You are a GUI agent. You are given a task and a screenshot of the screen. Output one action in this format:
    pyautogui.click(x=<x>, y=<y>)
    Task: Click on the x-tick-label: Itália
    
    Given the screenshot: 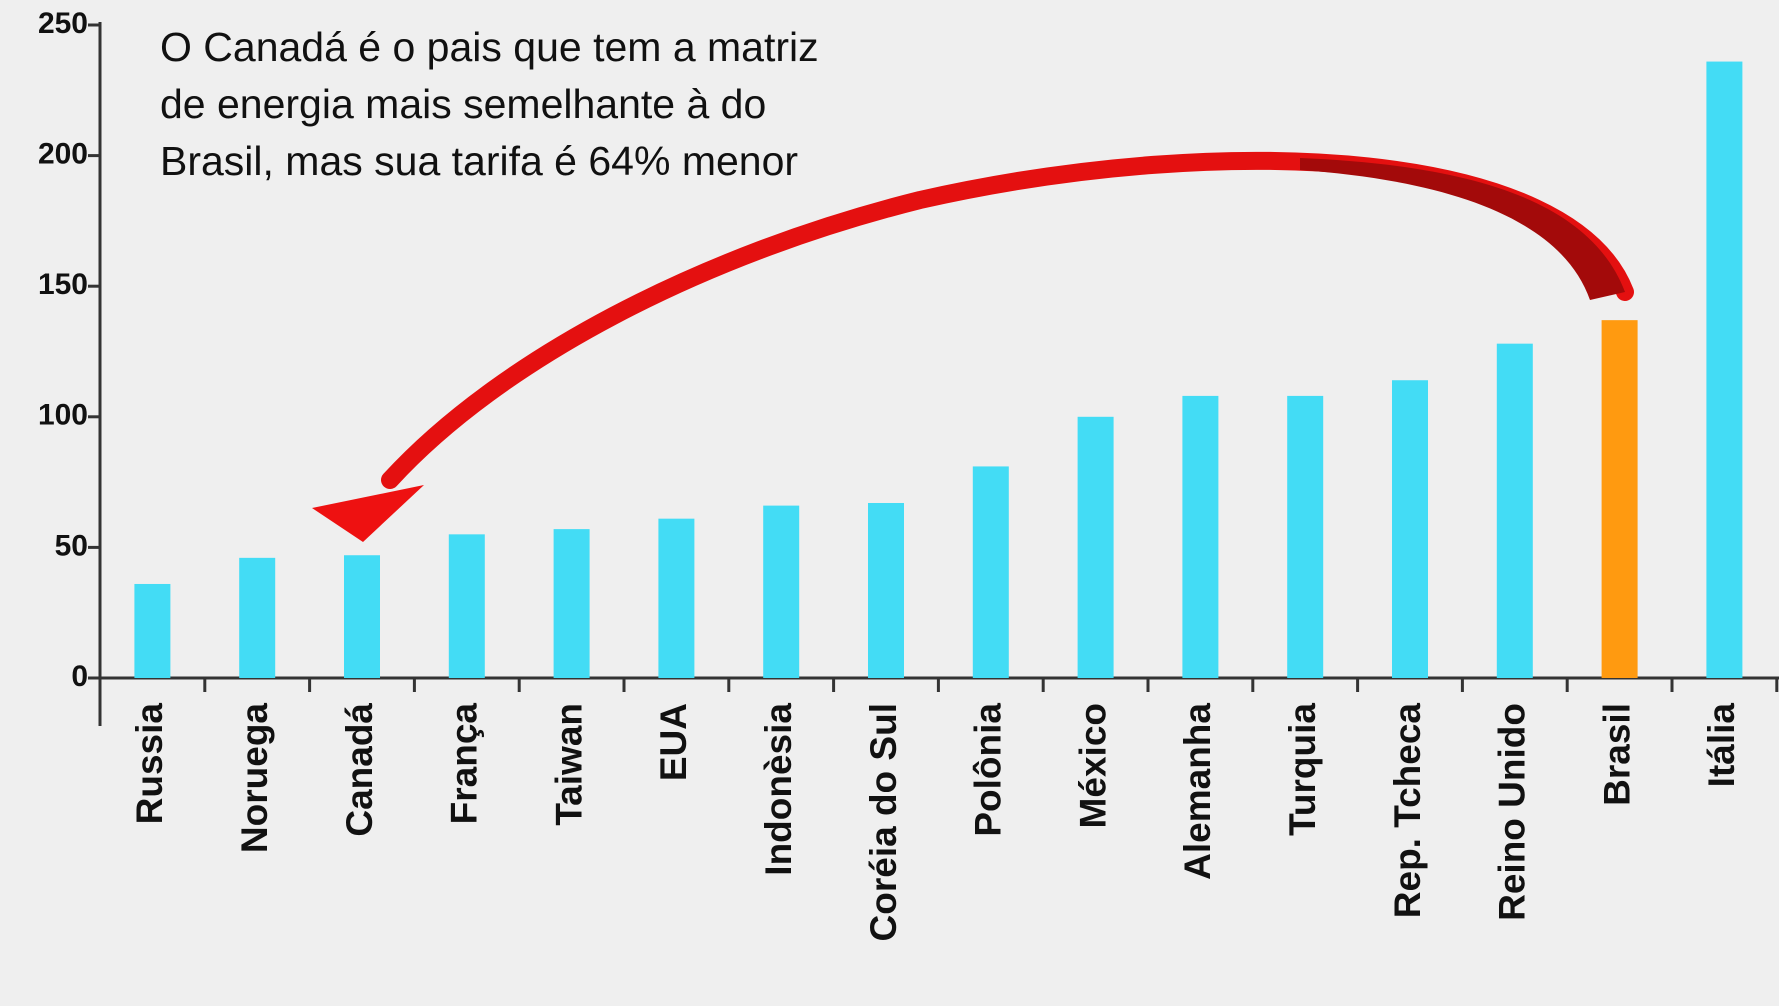 What is the action you would take?
    pyautogui.click(x=1721, y=745)
    